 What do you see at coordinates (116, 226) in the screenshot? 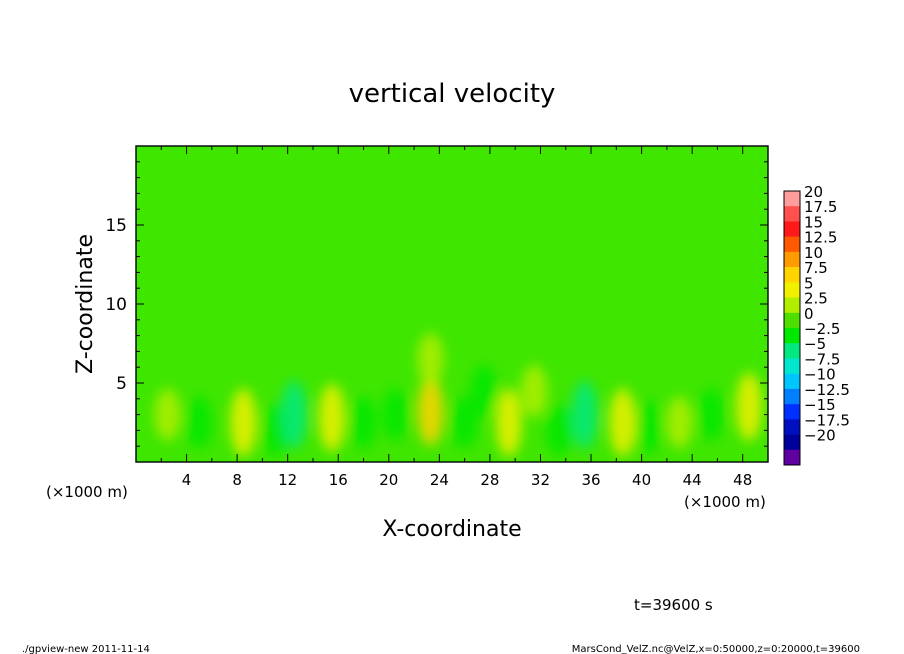
I see `y-tick-label: 15` at bounding box center [116, 226].